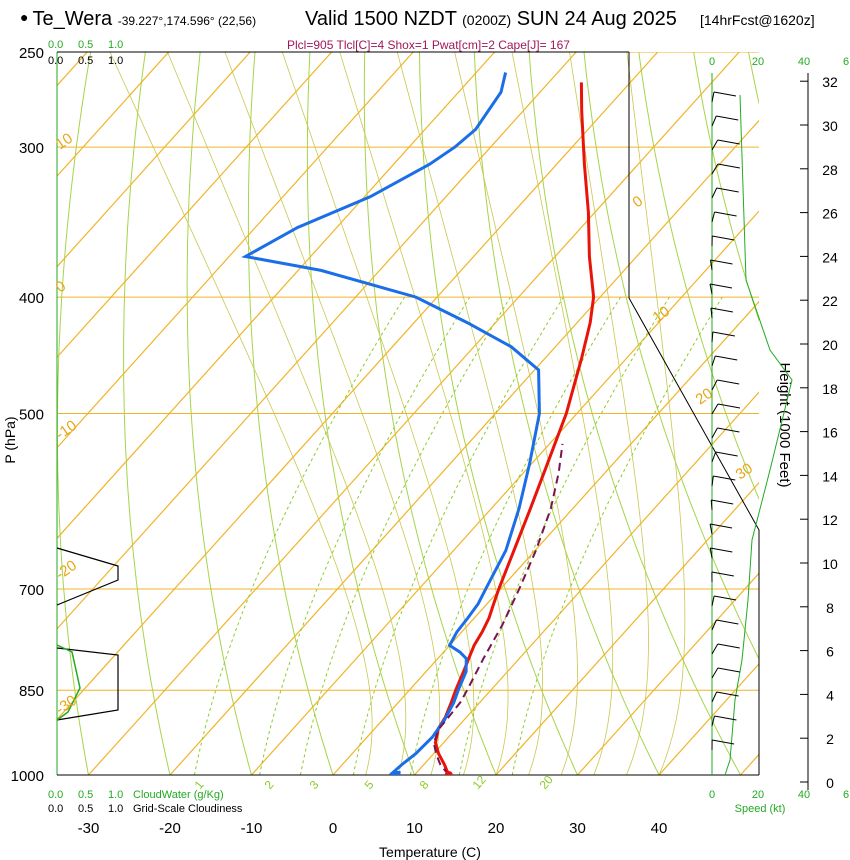 The height and width of the screenshot is (860, 850). I want to click on cloud-axis-bottom-black-label: 0.5, so click(85, 809).